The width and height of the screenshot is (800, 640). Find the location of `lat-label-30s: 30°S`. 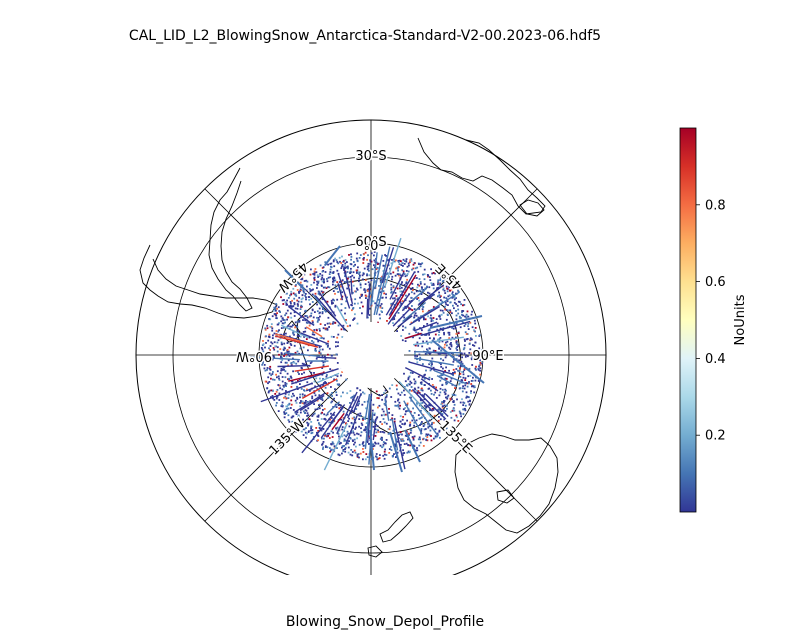

lat-label-30s: 30°S is located at coordinates (370, 156).